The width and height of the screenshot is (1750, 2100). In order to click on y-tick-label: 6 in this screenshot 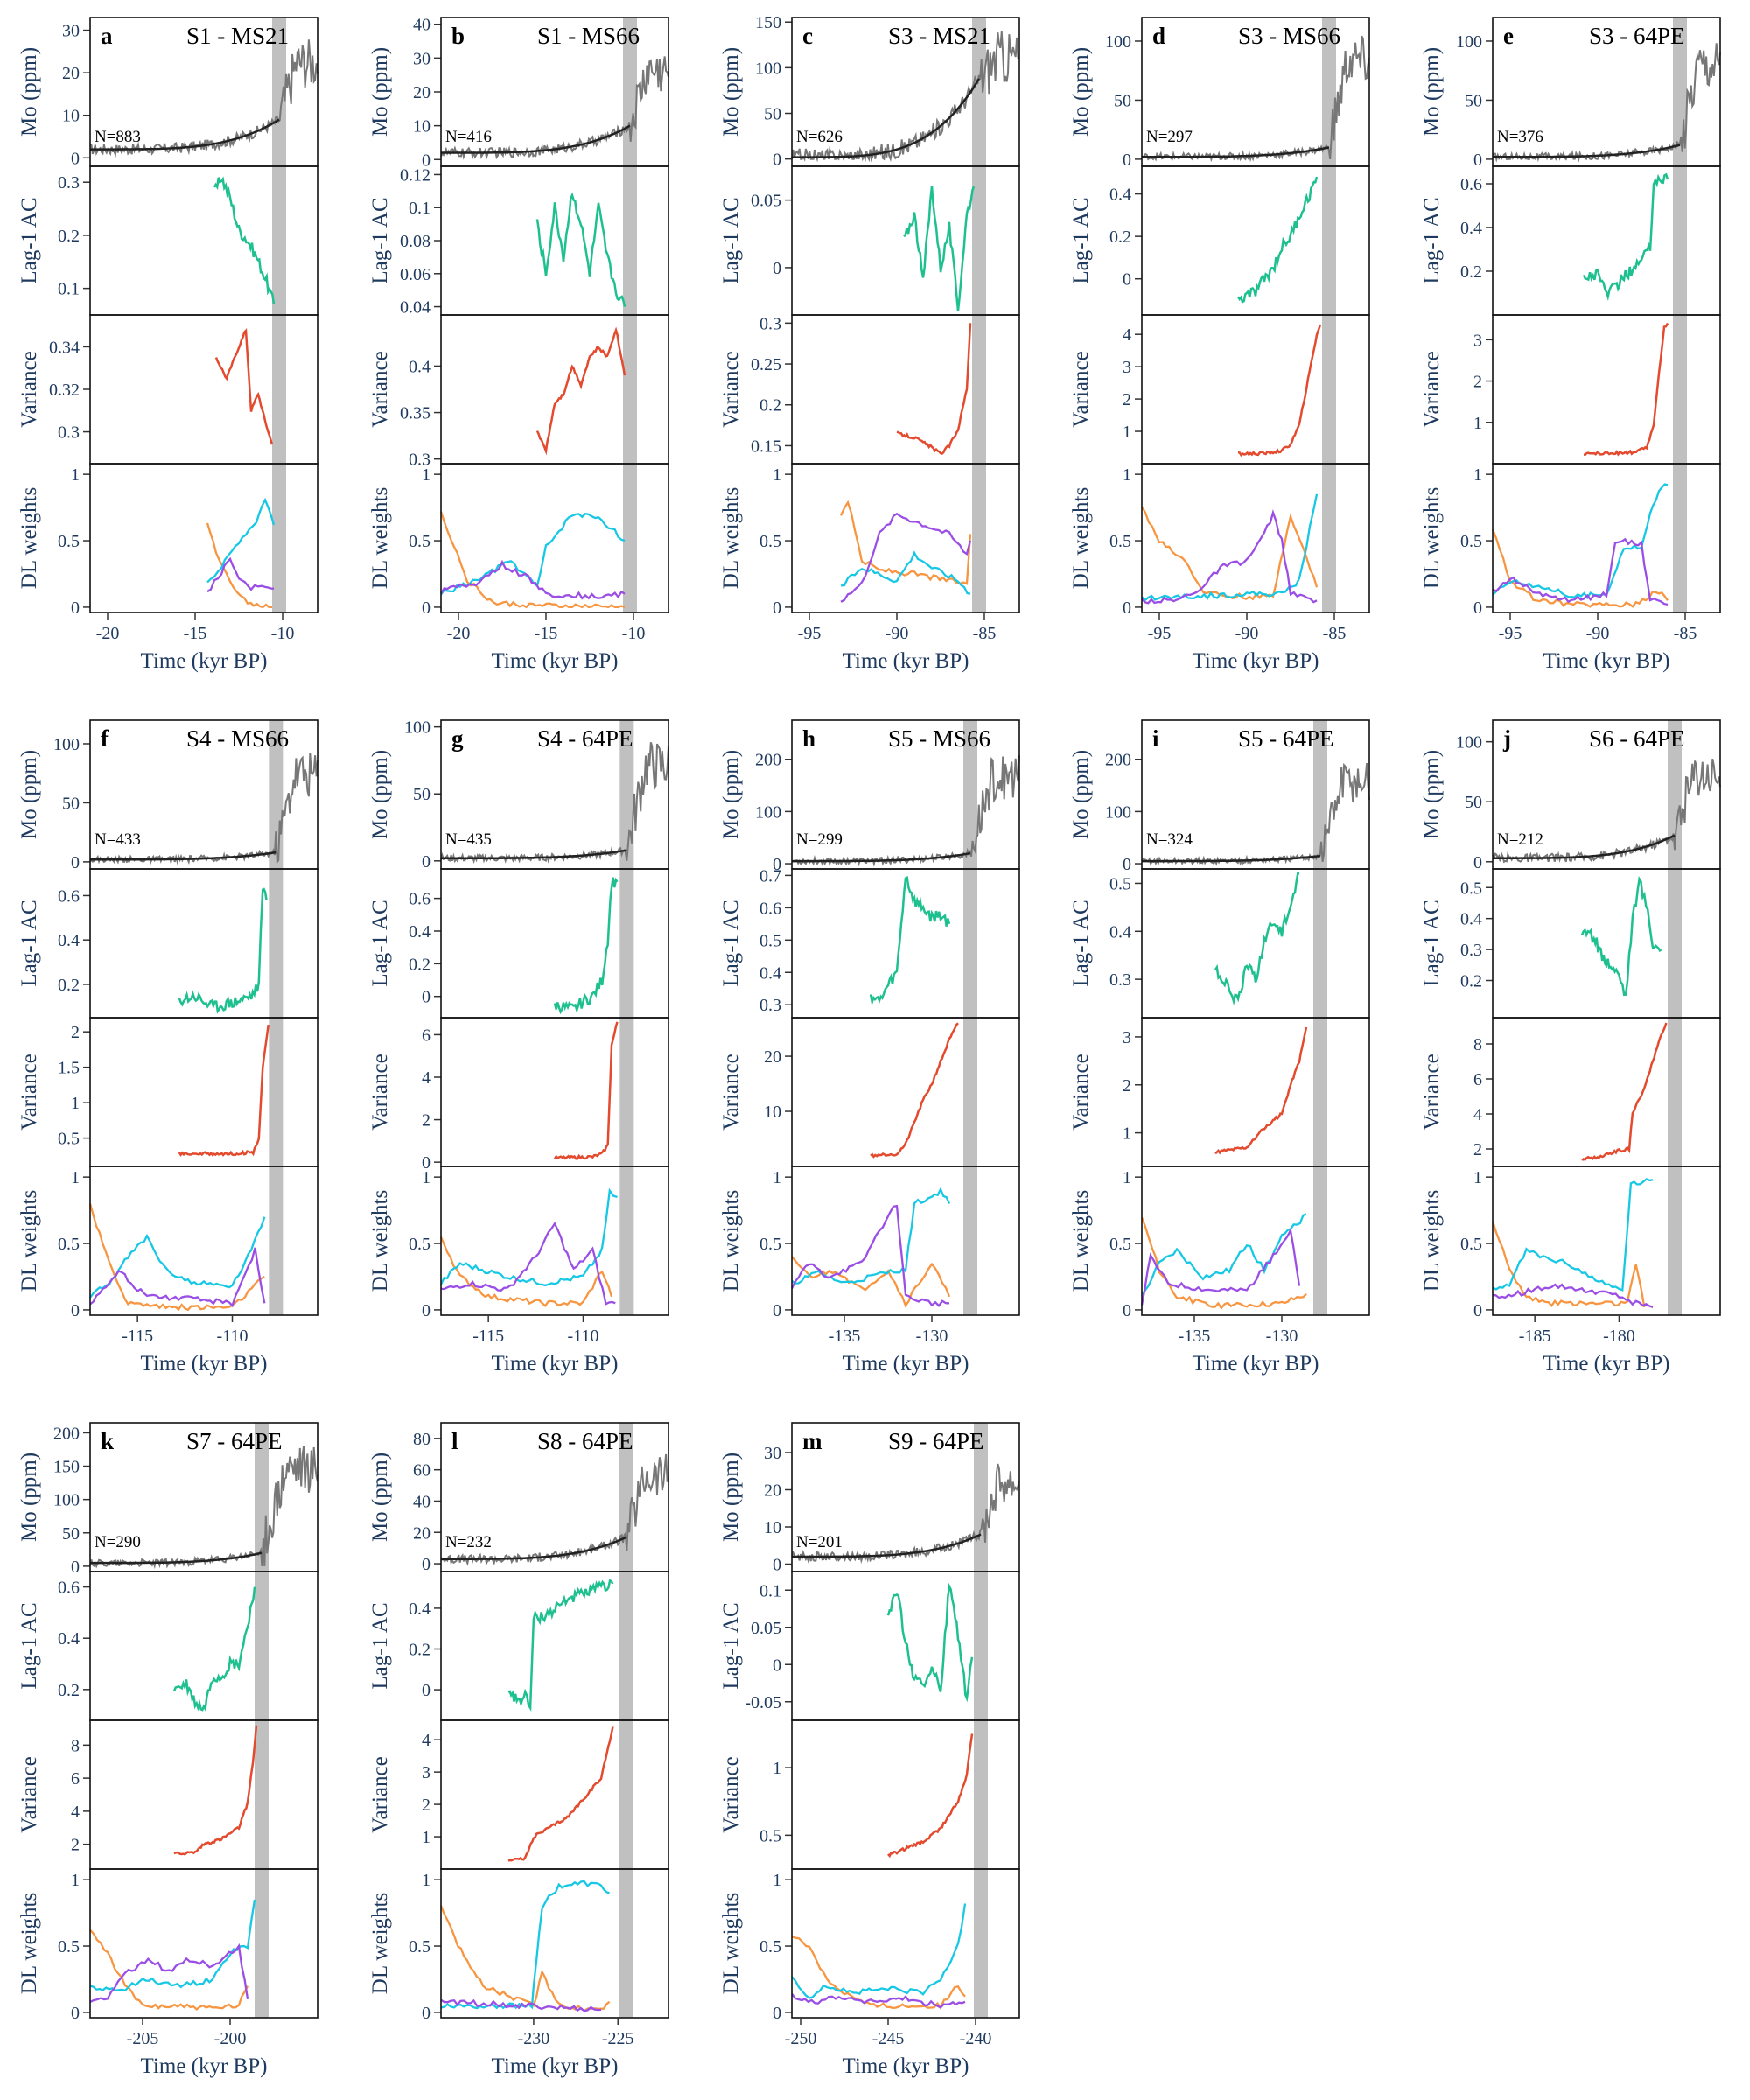, I will do `click(75, 1778)`.